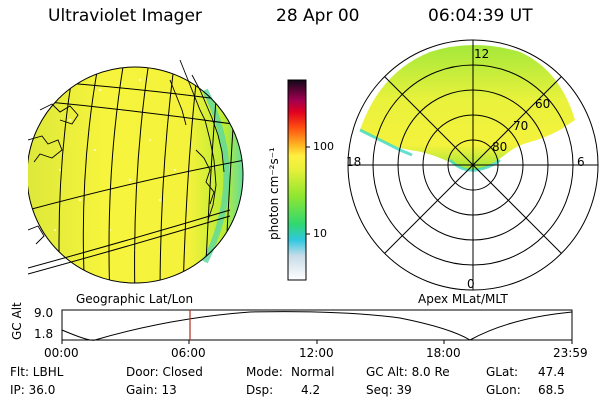  Describe the element at coordinates (264, 372) in the screenshot. I see `mode-label: Mode:` at that location.